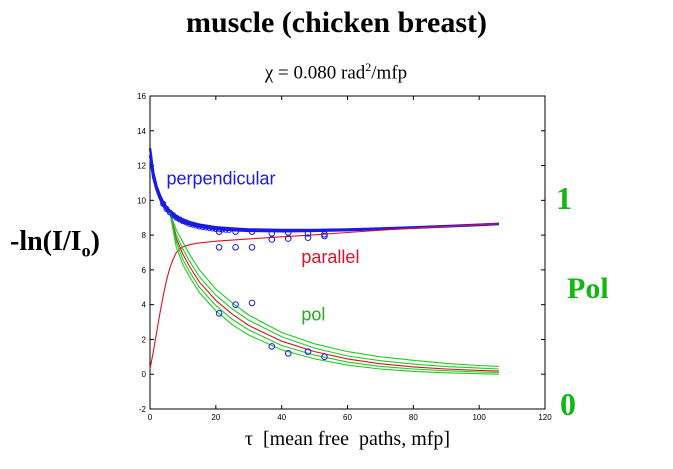 Image resolution: width=673 pixels, height=469 pixels. I want to click on annotation-pol: pol, so click(313, 314).